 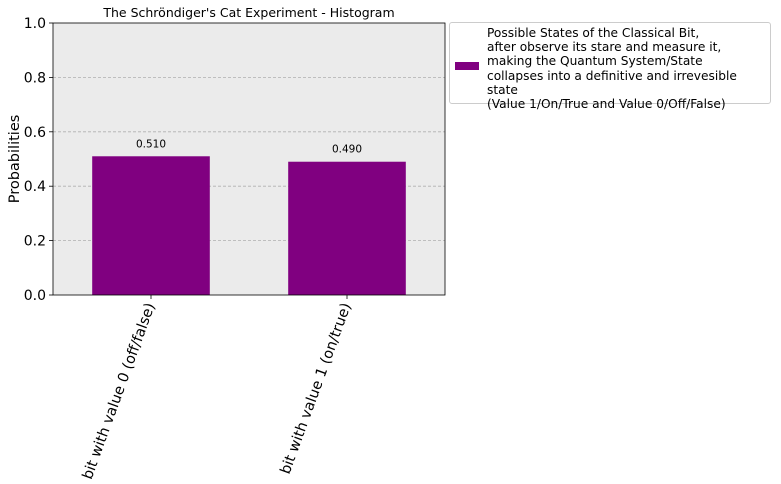 What do you see at coordinates (35, 296) in the screenshot?
I see `y-tick-label: 0.0` at bounding box center [35, 296].